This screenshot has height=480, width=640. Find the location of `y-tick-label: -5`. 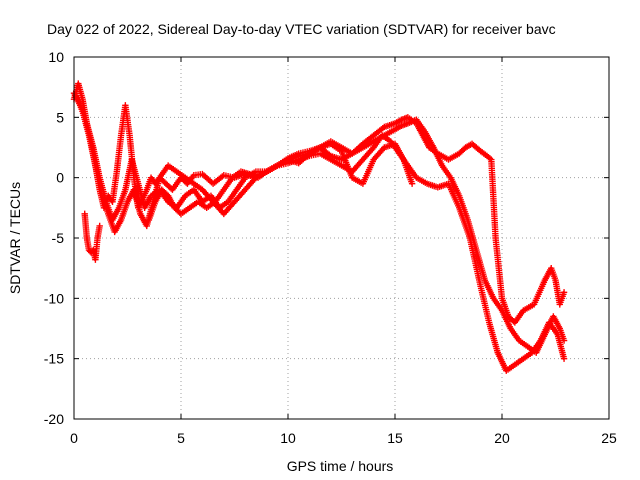

y-tick-label: -5 is located at coordinates (58, 238).